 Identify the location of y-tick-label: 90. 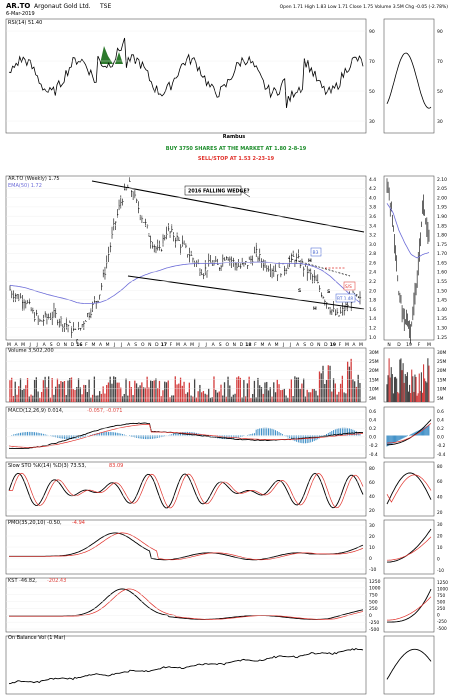
(372, 32).